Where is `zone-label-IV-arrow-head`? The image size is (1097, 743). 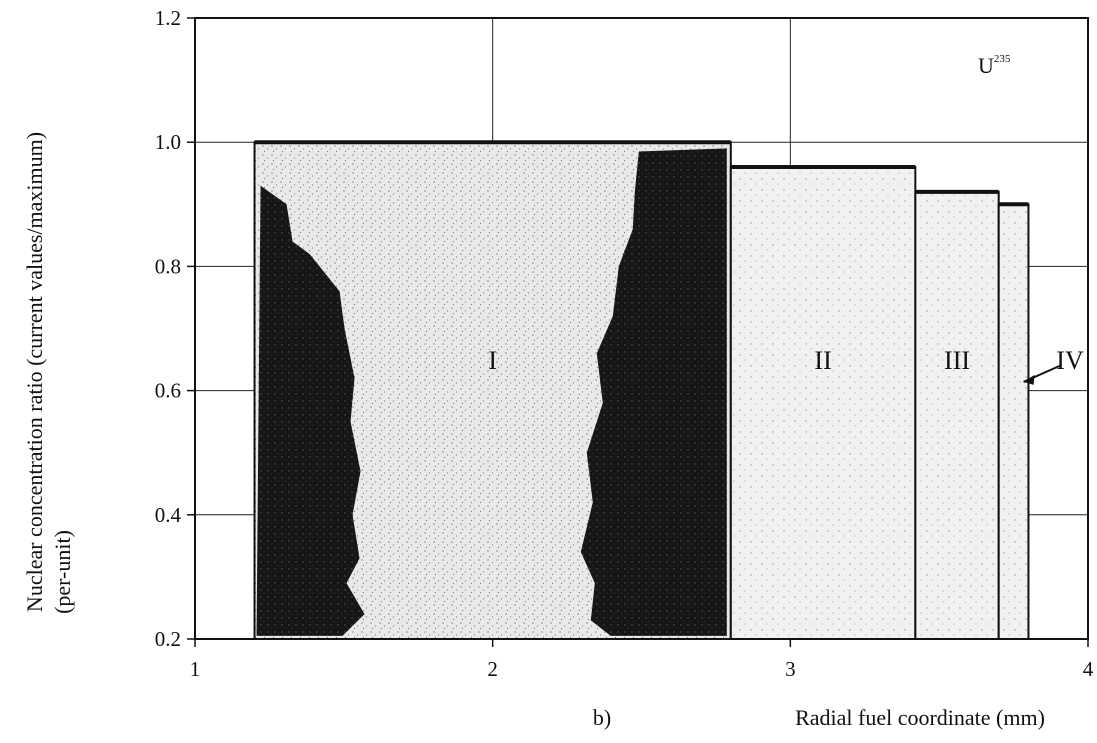
zone-label-IV-arrow-head is located at coordinates (1029, 379).